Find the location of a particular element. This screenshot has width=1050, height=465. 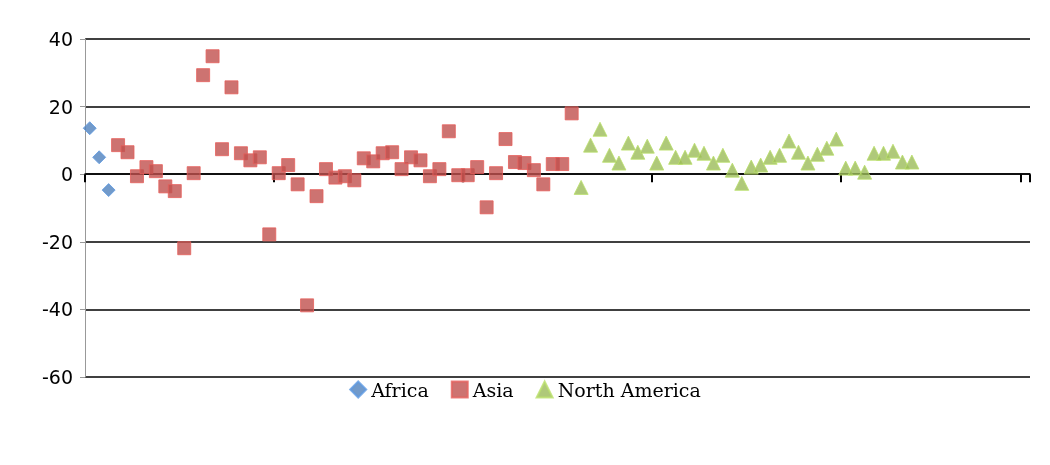

legend-label: Africa is located at coordinates (399, 389).